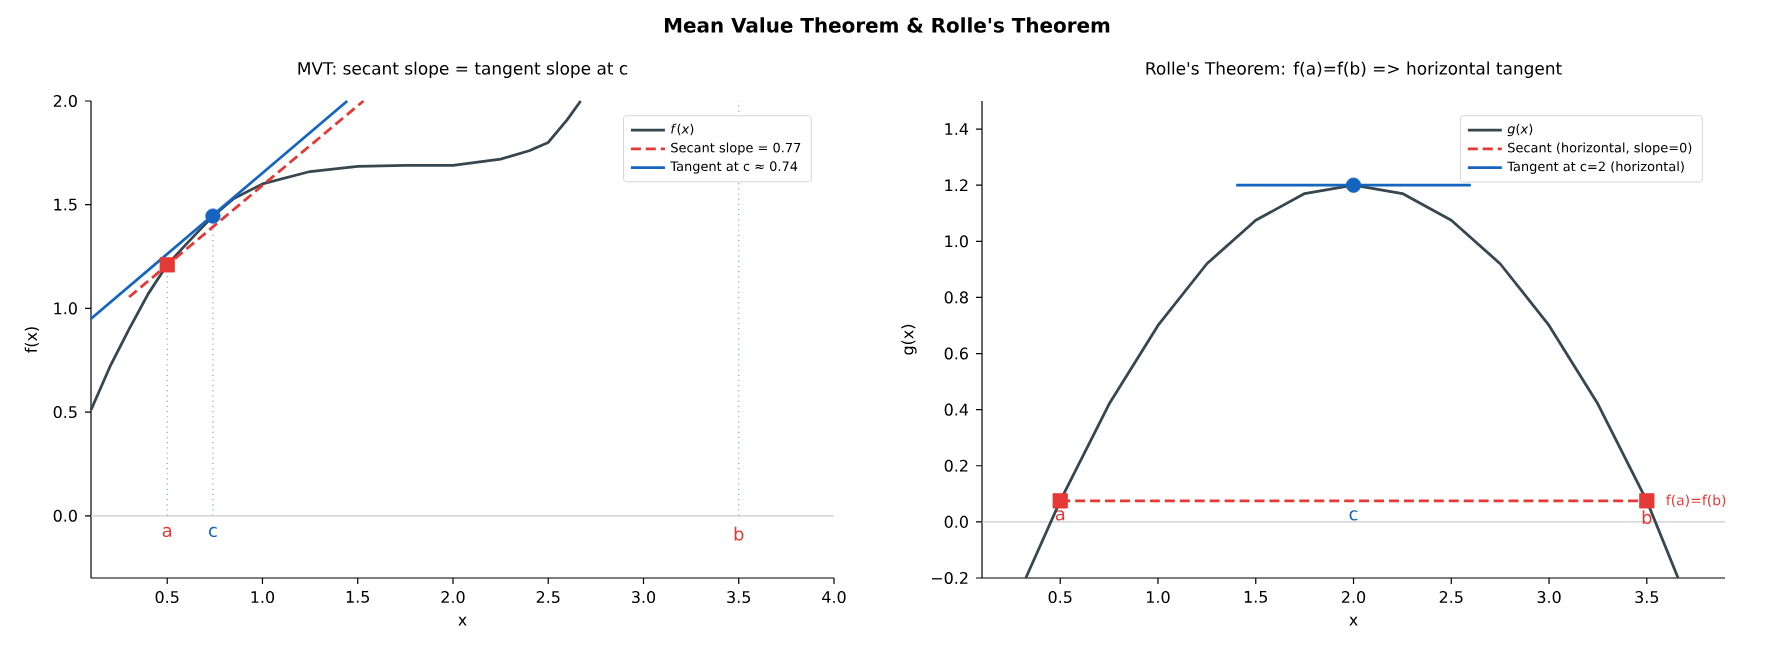 The width and height of the screenshot is (1774, 667). I want to click on y-tick-label: 0.8, so click(956, 297).